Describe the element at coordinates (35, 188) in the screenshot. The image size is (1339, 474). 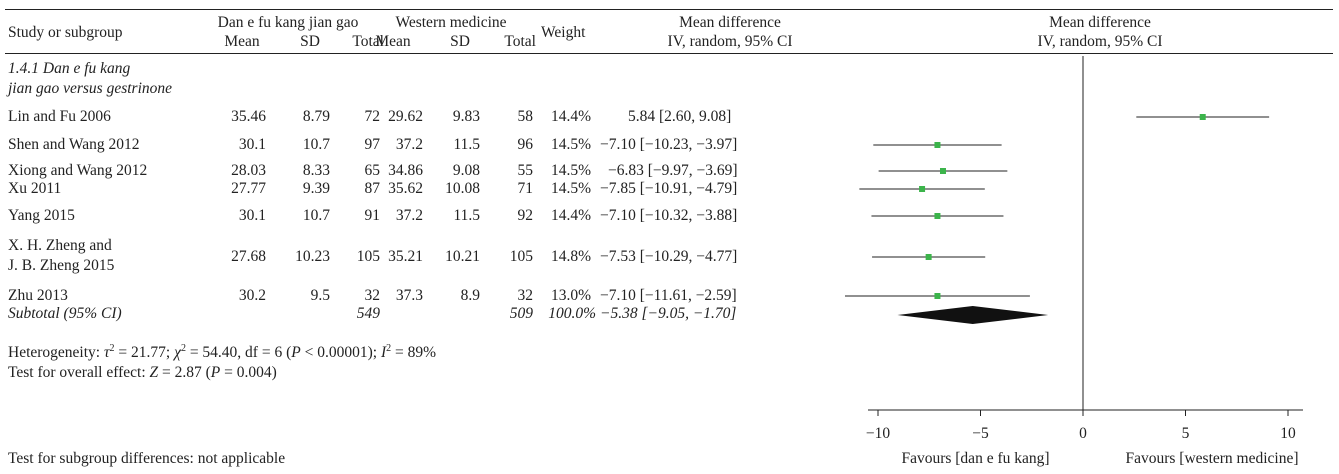
I see `study-name: Xu 2011` at that location.